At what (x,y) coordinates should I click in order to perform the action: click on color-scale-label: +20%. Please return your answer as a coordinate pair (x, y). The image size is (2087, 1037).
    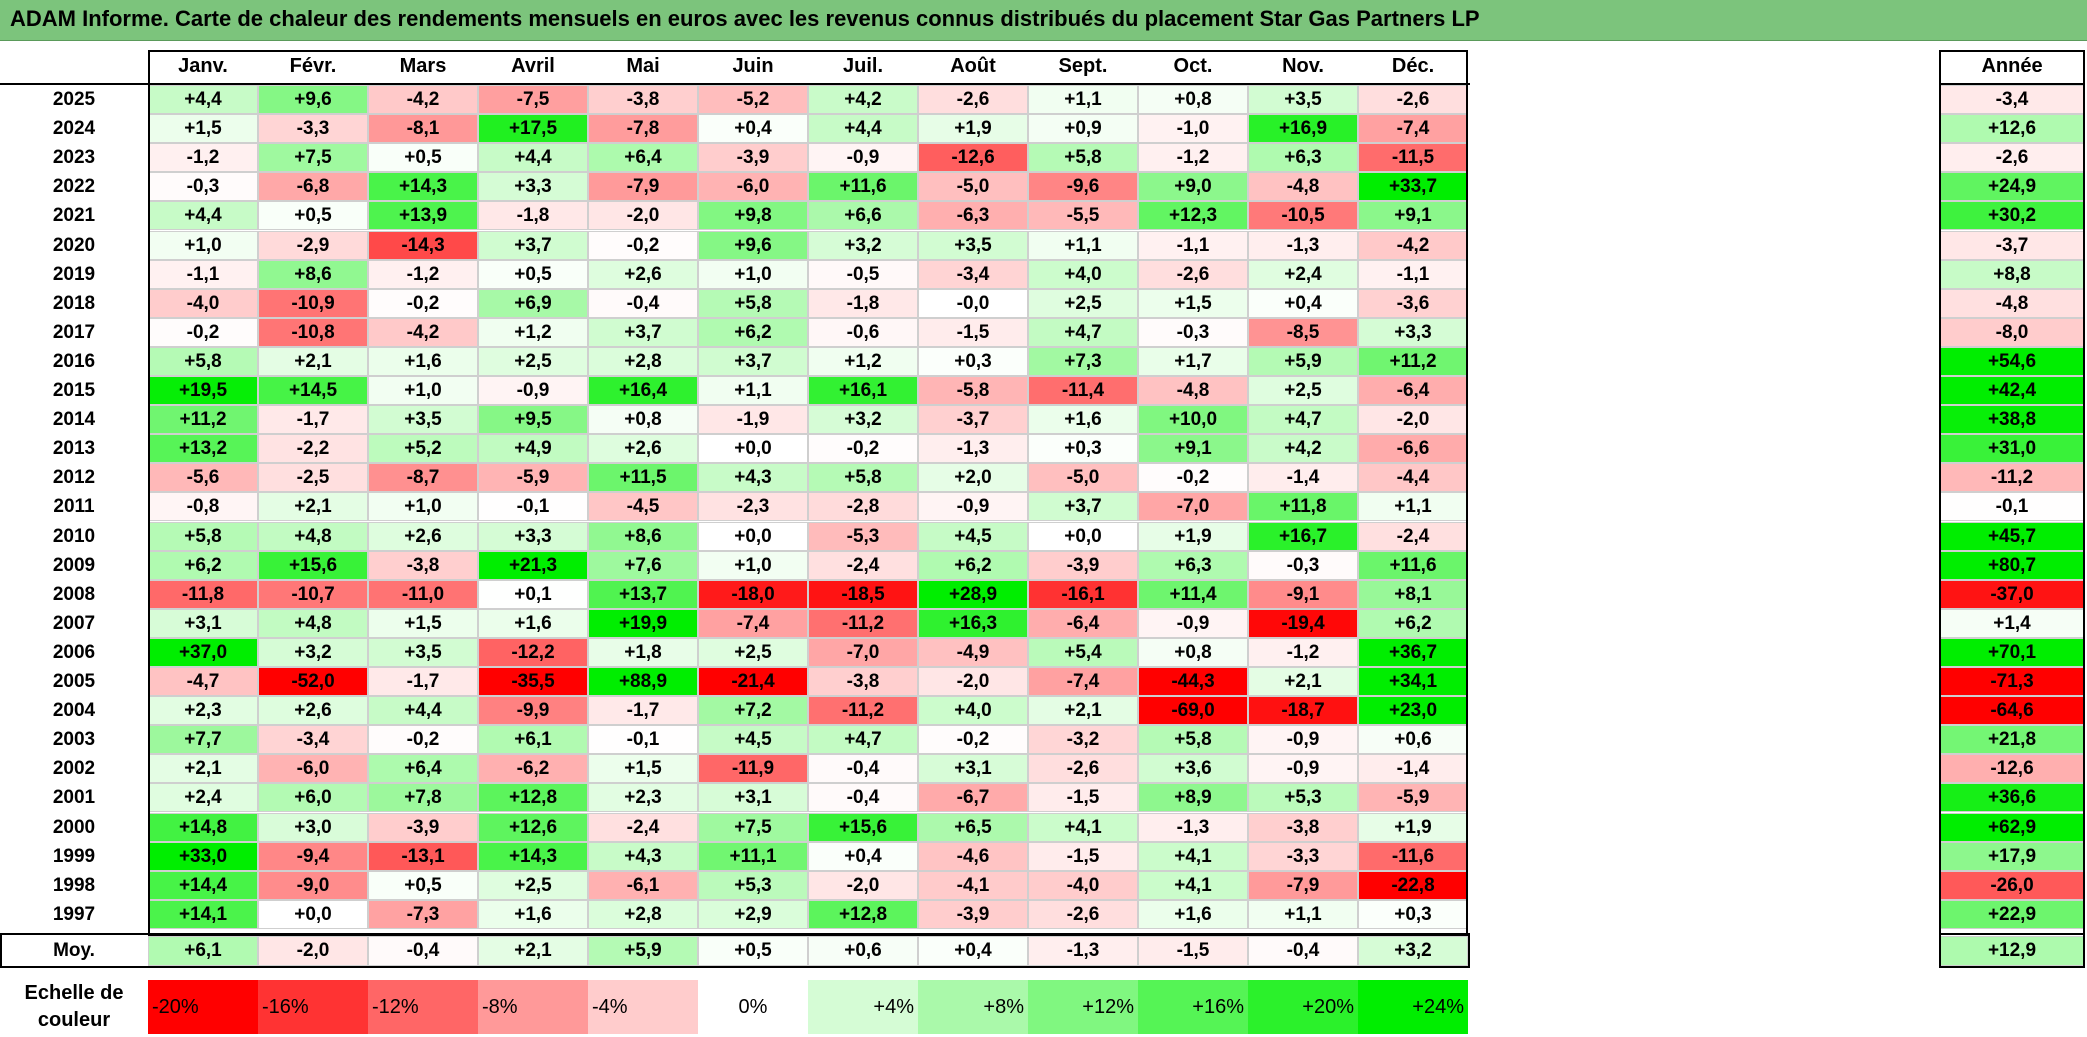
    Looking at the image, I should click on (1328, 1007).